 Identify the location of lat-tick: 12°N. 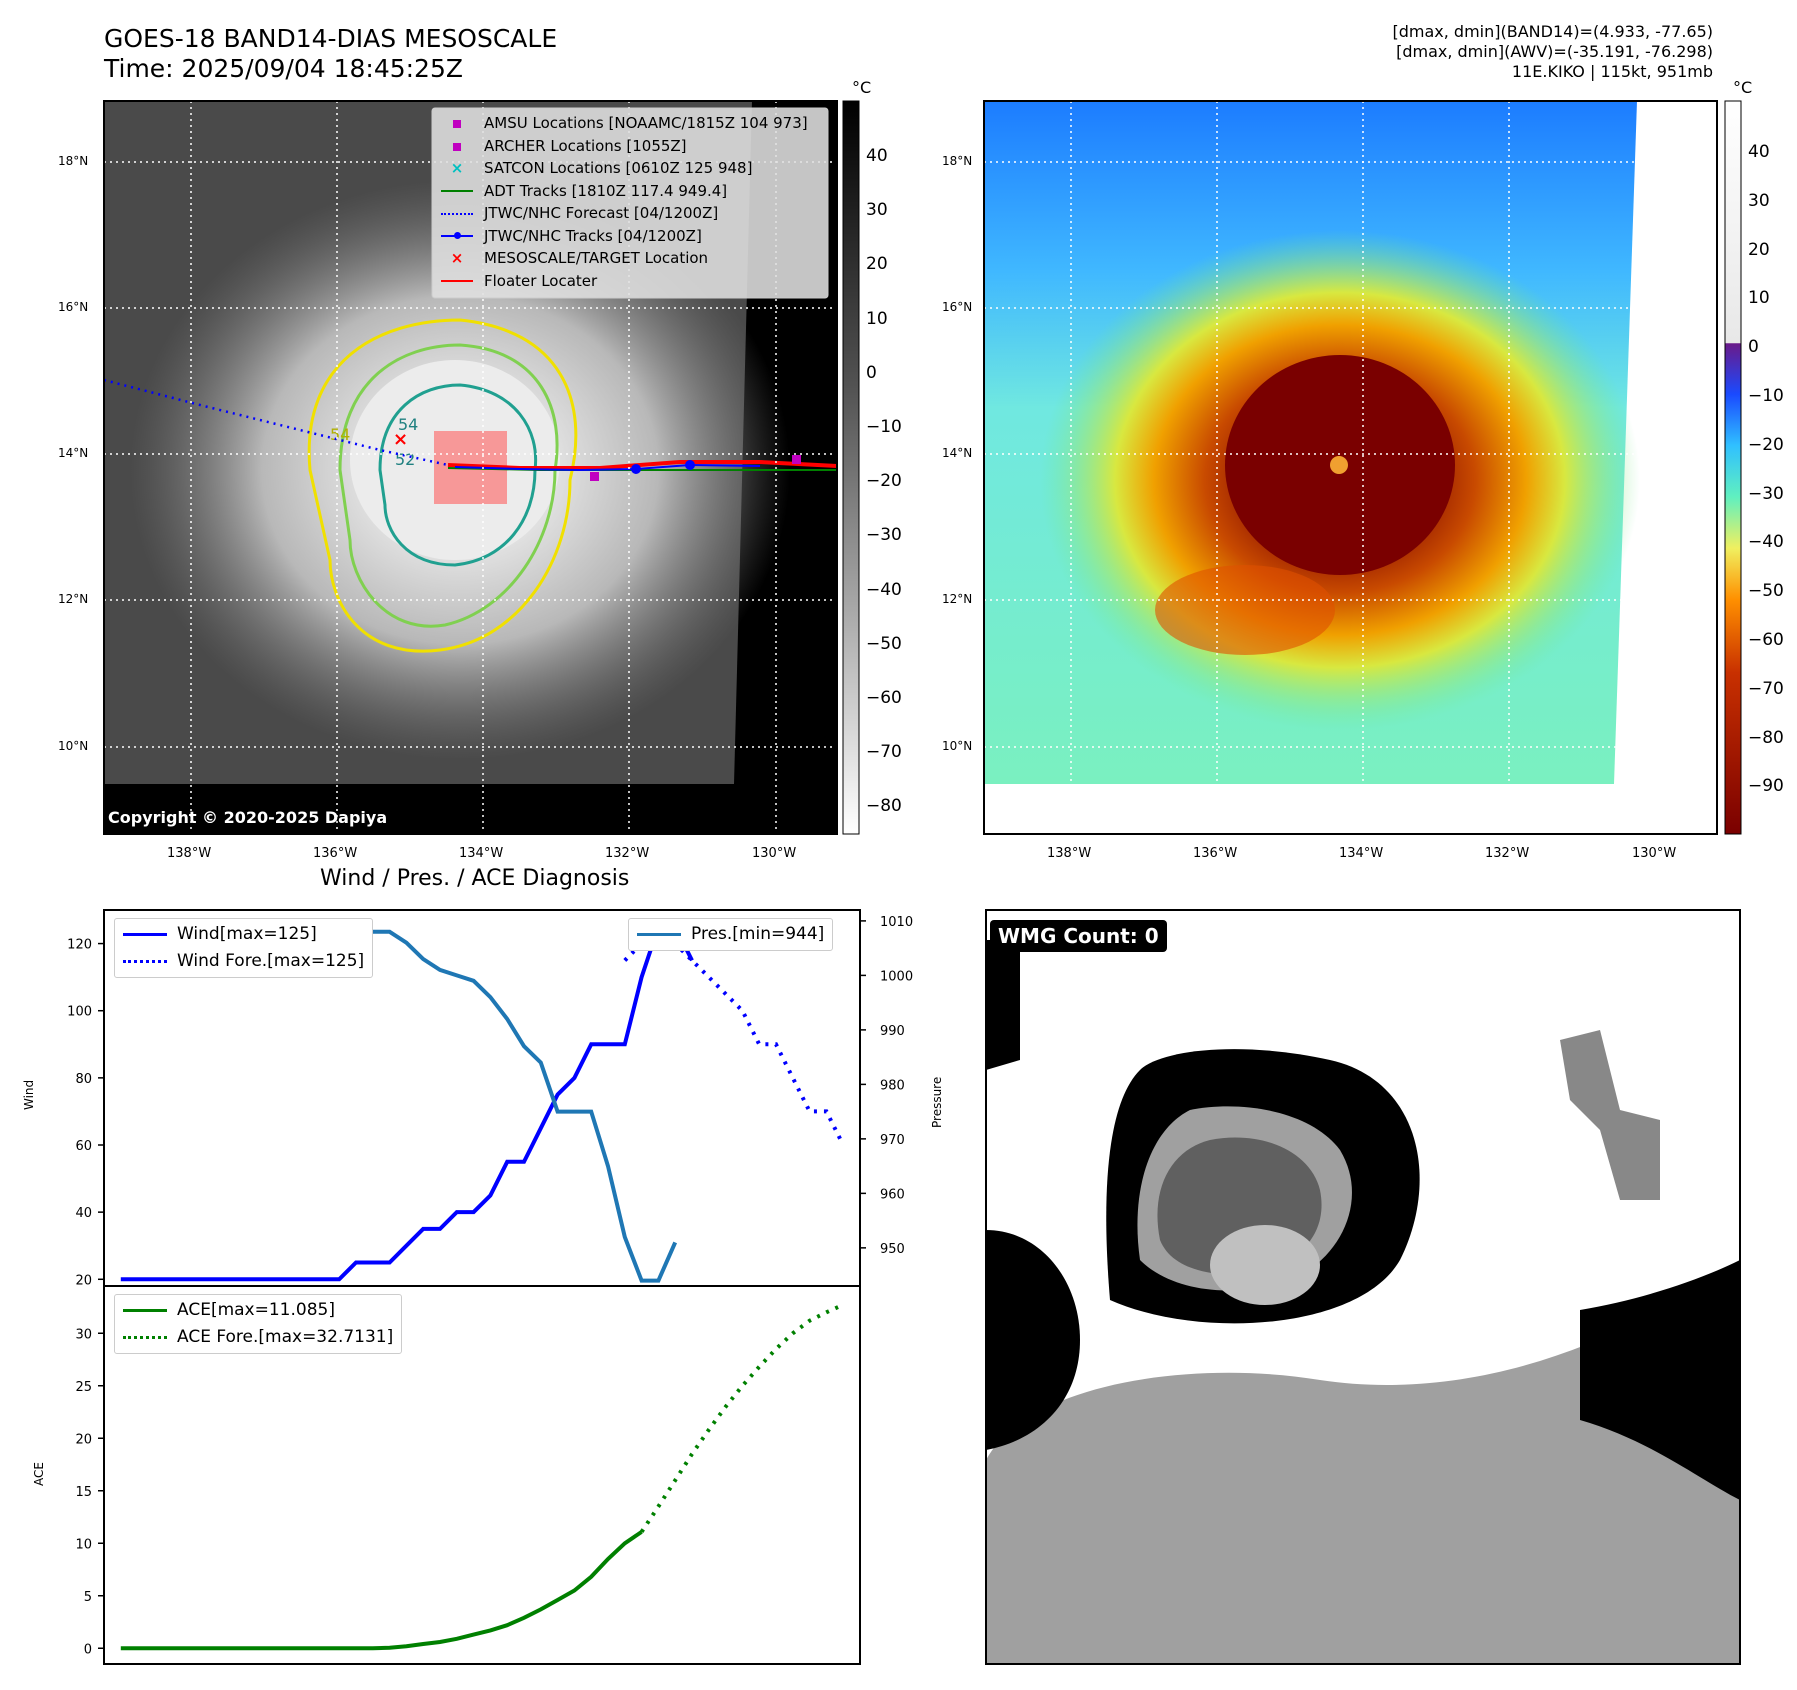
(73, 599).